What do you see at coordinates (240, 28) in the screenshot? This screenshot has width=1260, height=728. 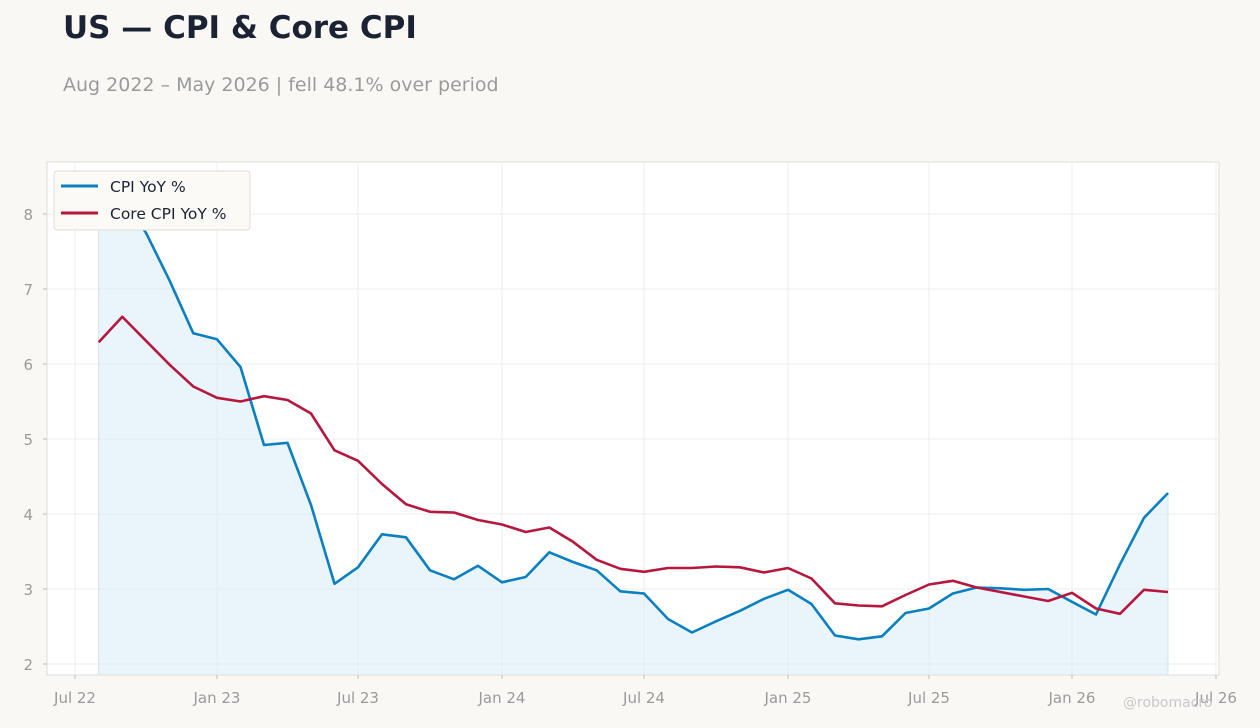 I see `chart-title: US — CPI & Core CPI` at bounding box center [240, 28].